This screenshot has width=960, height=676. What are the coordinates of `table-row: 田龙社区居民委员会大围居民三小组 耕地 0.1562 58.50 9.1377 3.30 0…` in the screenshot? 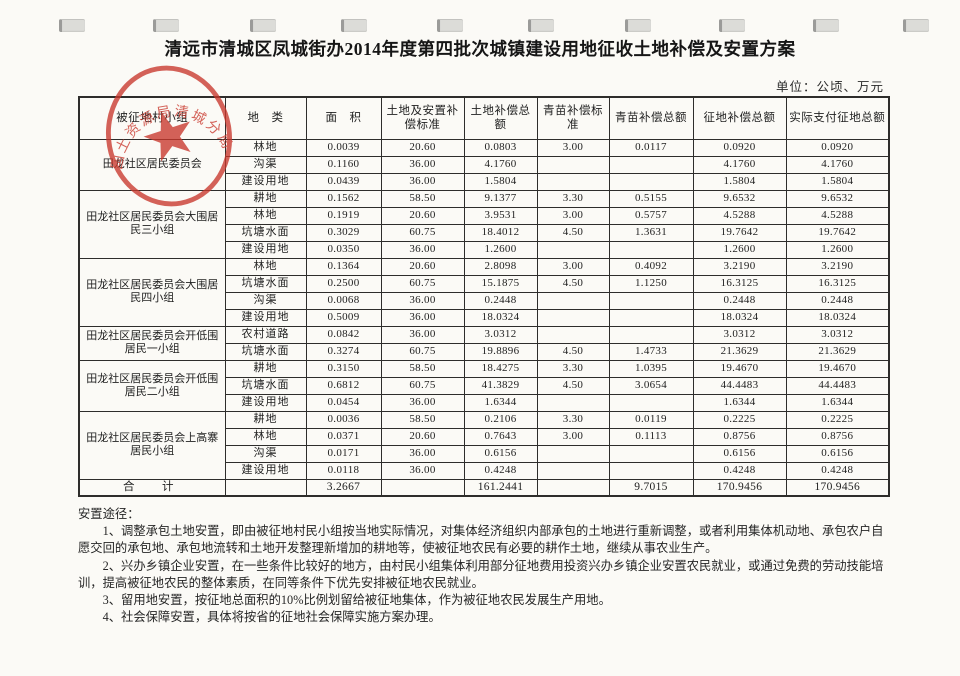 It's located at (484, 224).